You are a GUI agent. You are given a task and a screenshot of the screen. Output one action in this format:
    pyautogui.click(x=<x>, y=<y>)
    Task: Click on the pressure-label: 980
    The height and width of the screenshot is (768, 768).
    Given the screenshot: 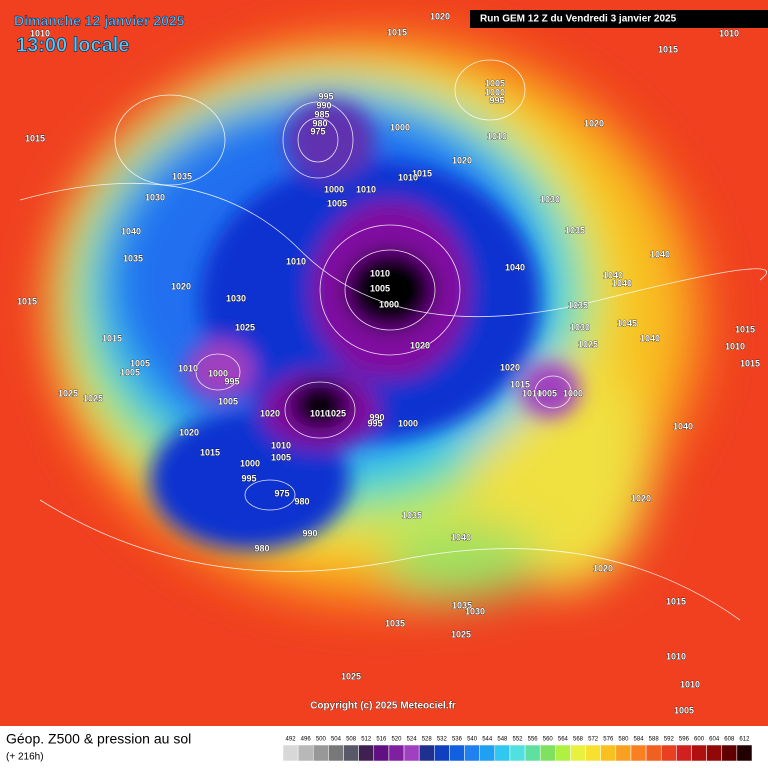 What is the action you would take?
    pyautogui.click(x=301, y=501)
    